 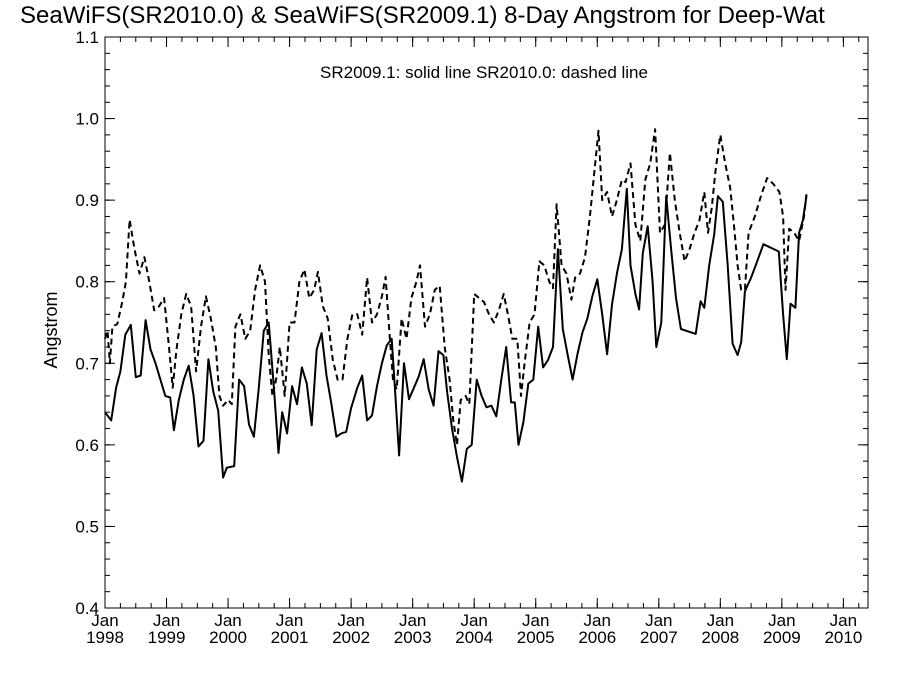 I want to click on y-tick-label: 1.0, so click(x=87, y=119).